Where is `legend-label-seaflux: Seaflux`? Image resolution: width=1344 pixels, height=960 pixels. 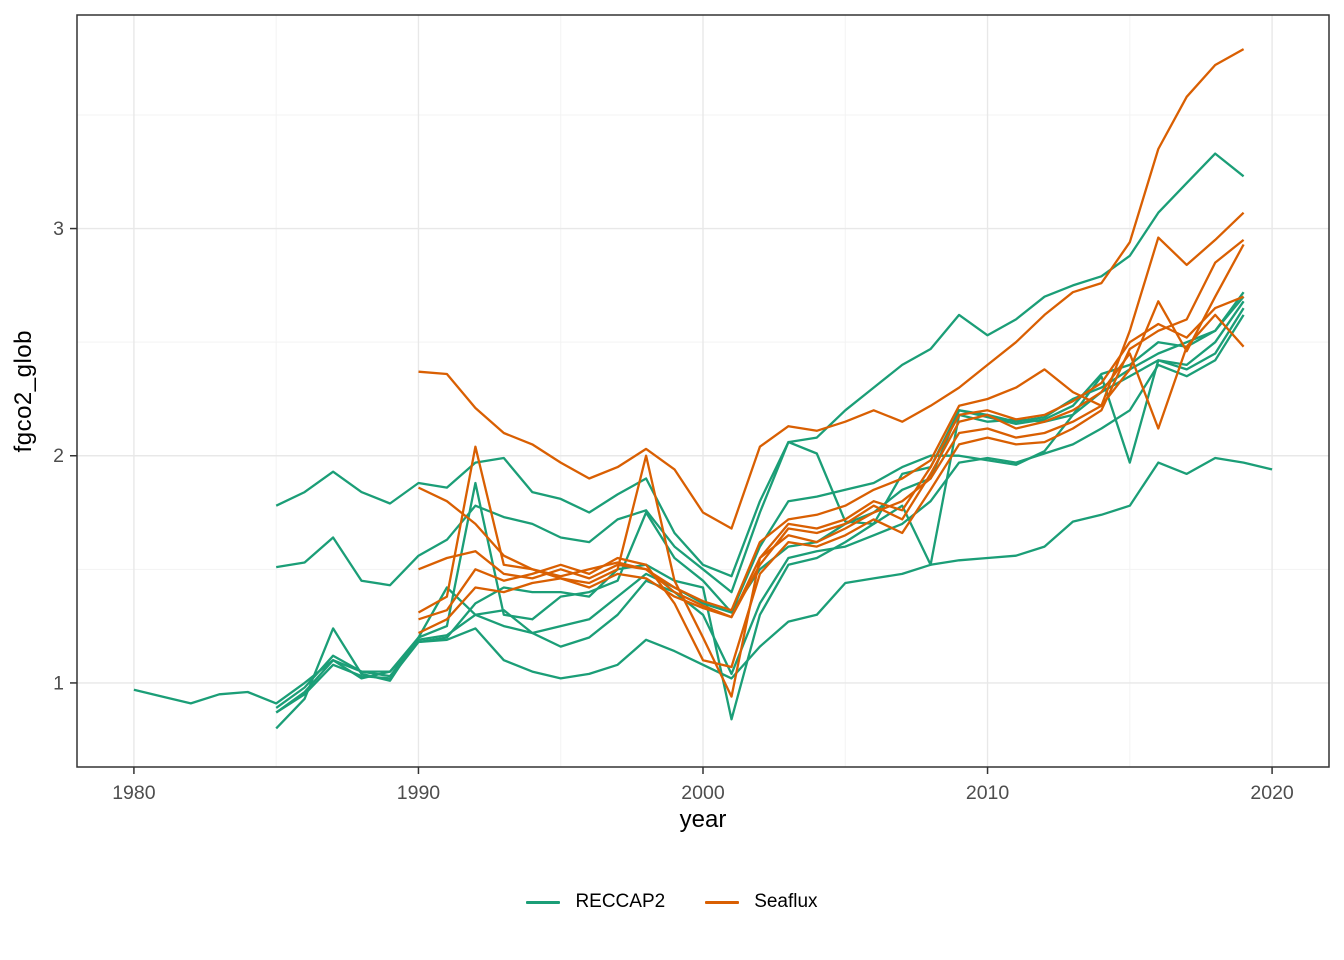 legend-label-seaflux: Seaflux is located at coordinates (786, 901).